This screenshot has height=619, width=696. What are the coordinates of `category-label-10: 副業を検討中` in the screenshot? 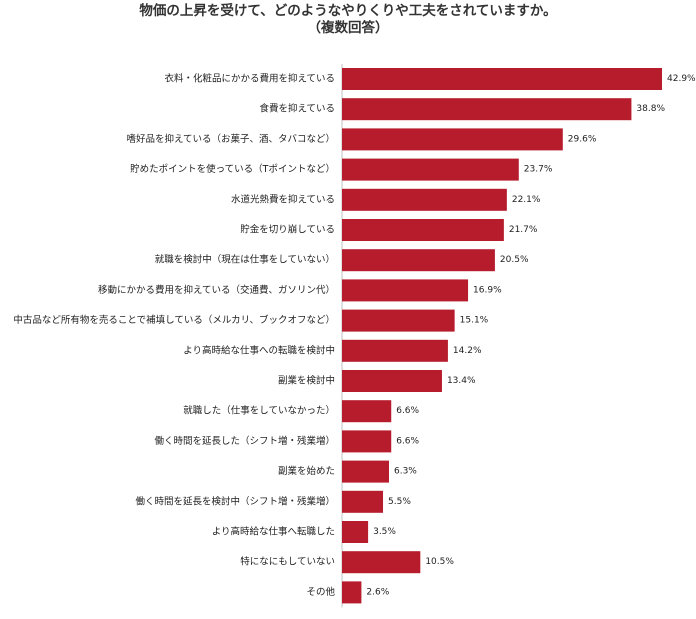 It's located at (306, 381).